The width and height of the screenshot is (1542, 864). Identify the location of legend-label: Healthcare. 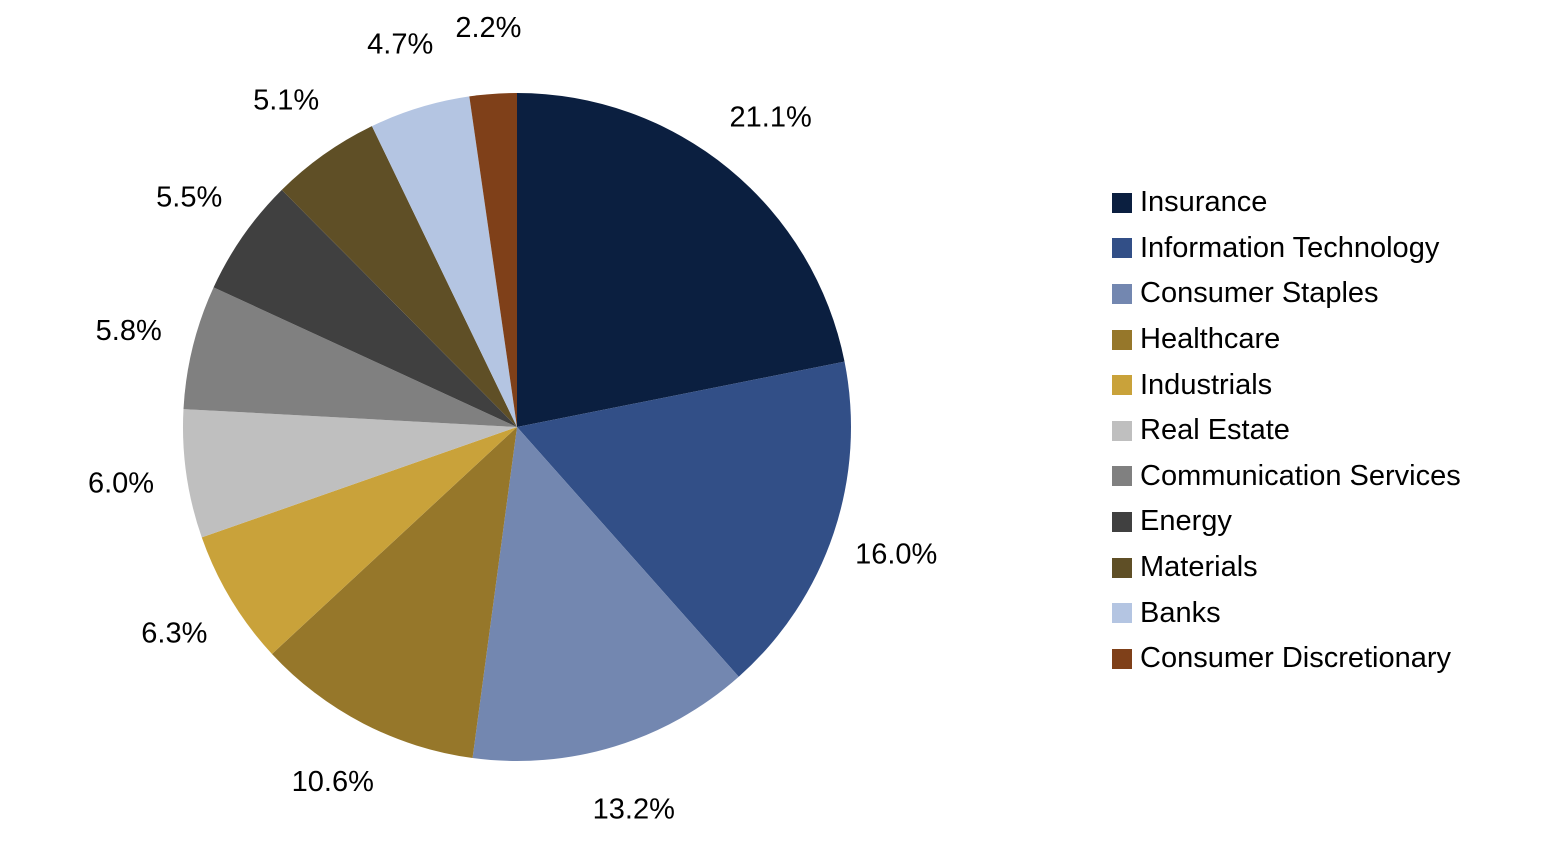
(1210, 339).